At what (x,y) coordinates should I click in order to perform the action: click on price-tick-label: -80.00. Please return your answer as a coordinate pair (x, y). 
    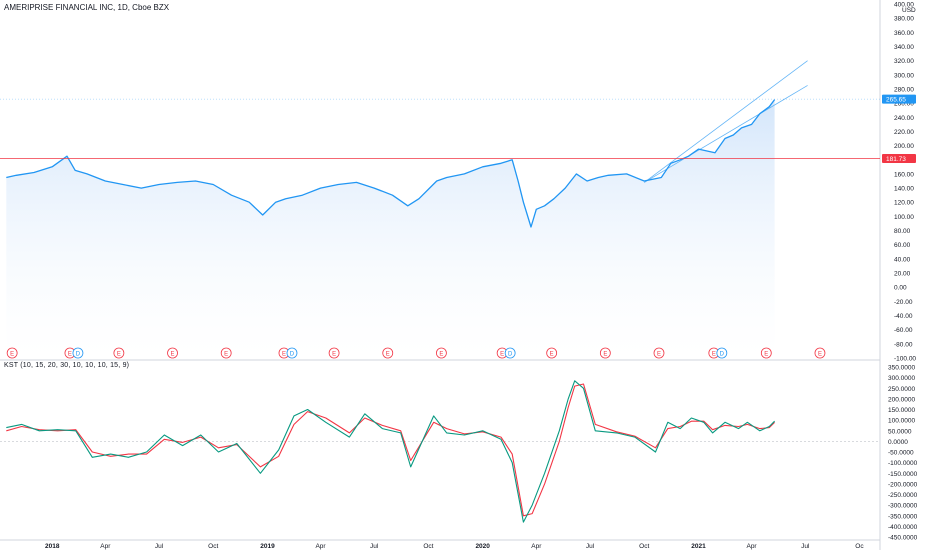
    Looking at the image, I should click on (903, 344).